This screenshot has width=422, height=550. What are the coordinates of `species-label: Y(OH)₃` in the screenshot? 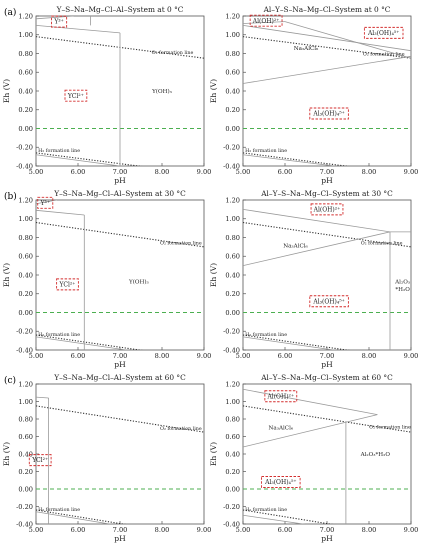 It's located at (161, 91).